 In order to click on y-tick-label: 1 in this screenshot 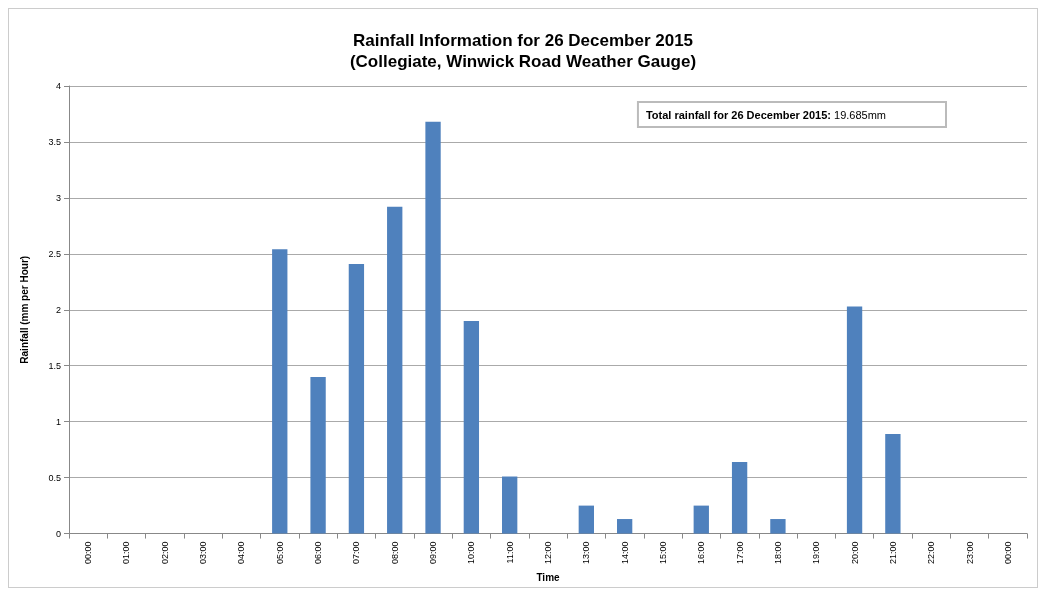, I will do `click(58, 421)`.